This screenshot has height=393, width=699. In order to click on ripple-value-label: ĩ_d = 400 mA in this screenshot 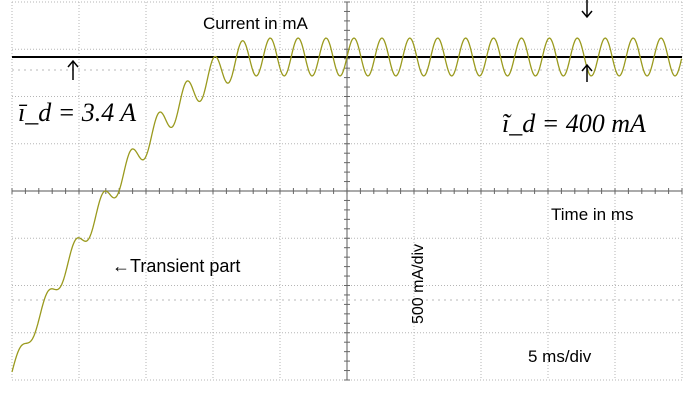, I will do `click(574, 123)`.